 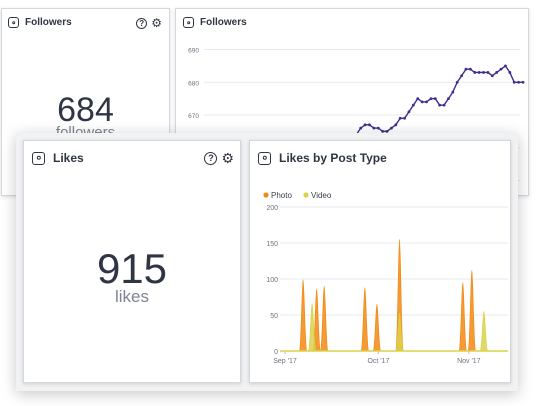 What do you see at coordinates (272, 280) in the screenshot?
I see `y-tick-label: 100` at bounding box center [272, 280].